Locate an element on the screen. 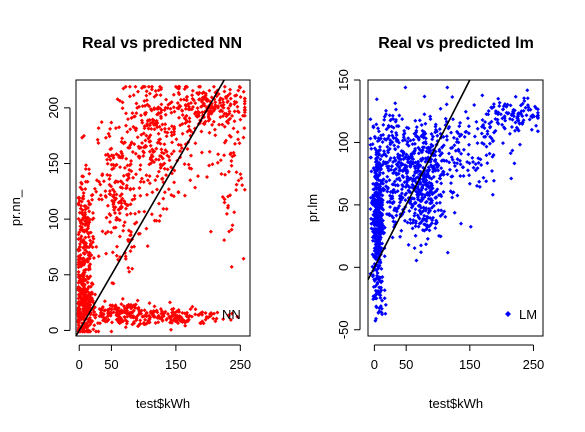 The image size is (585, 432). lm-y-tick-label: -50 is located at coordinates (343, 329).